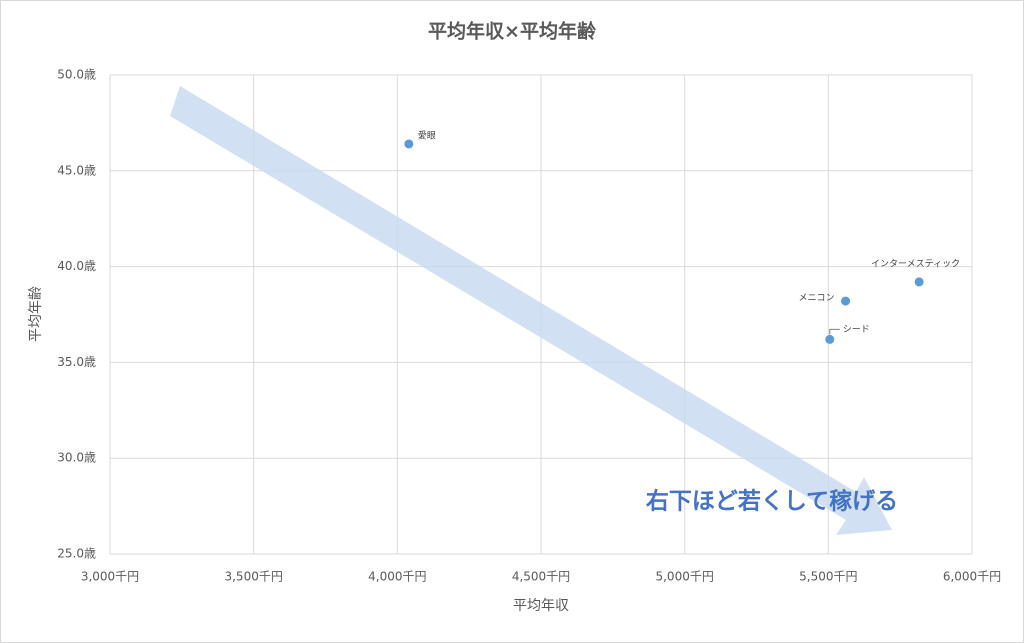 This screenshot has height=643, width=1024. What do you see at coordinates (834, 331) in the screenshot?
I see `leader-line` at bounding box center [834, 331].